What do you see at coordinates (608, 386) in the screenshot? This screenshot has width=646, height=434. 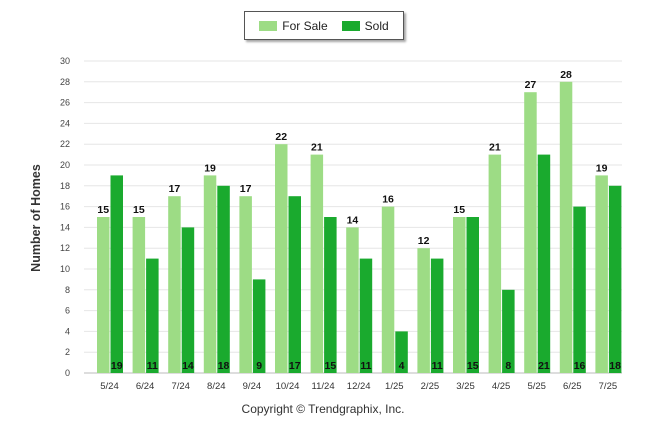 I see `x-tick-label: 7/25` at bounding box center [608, 386].